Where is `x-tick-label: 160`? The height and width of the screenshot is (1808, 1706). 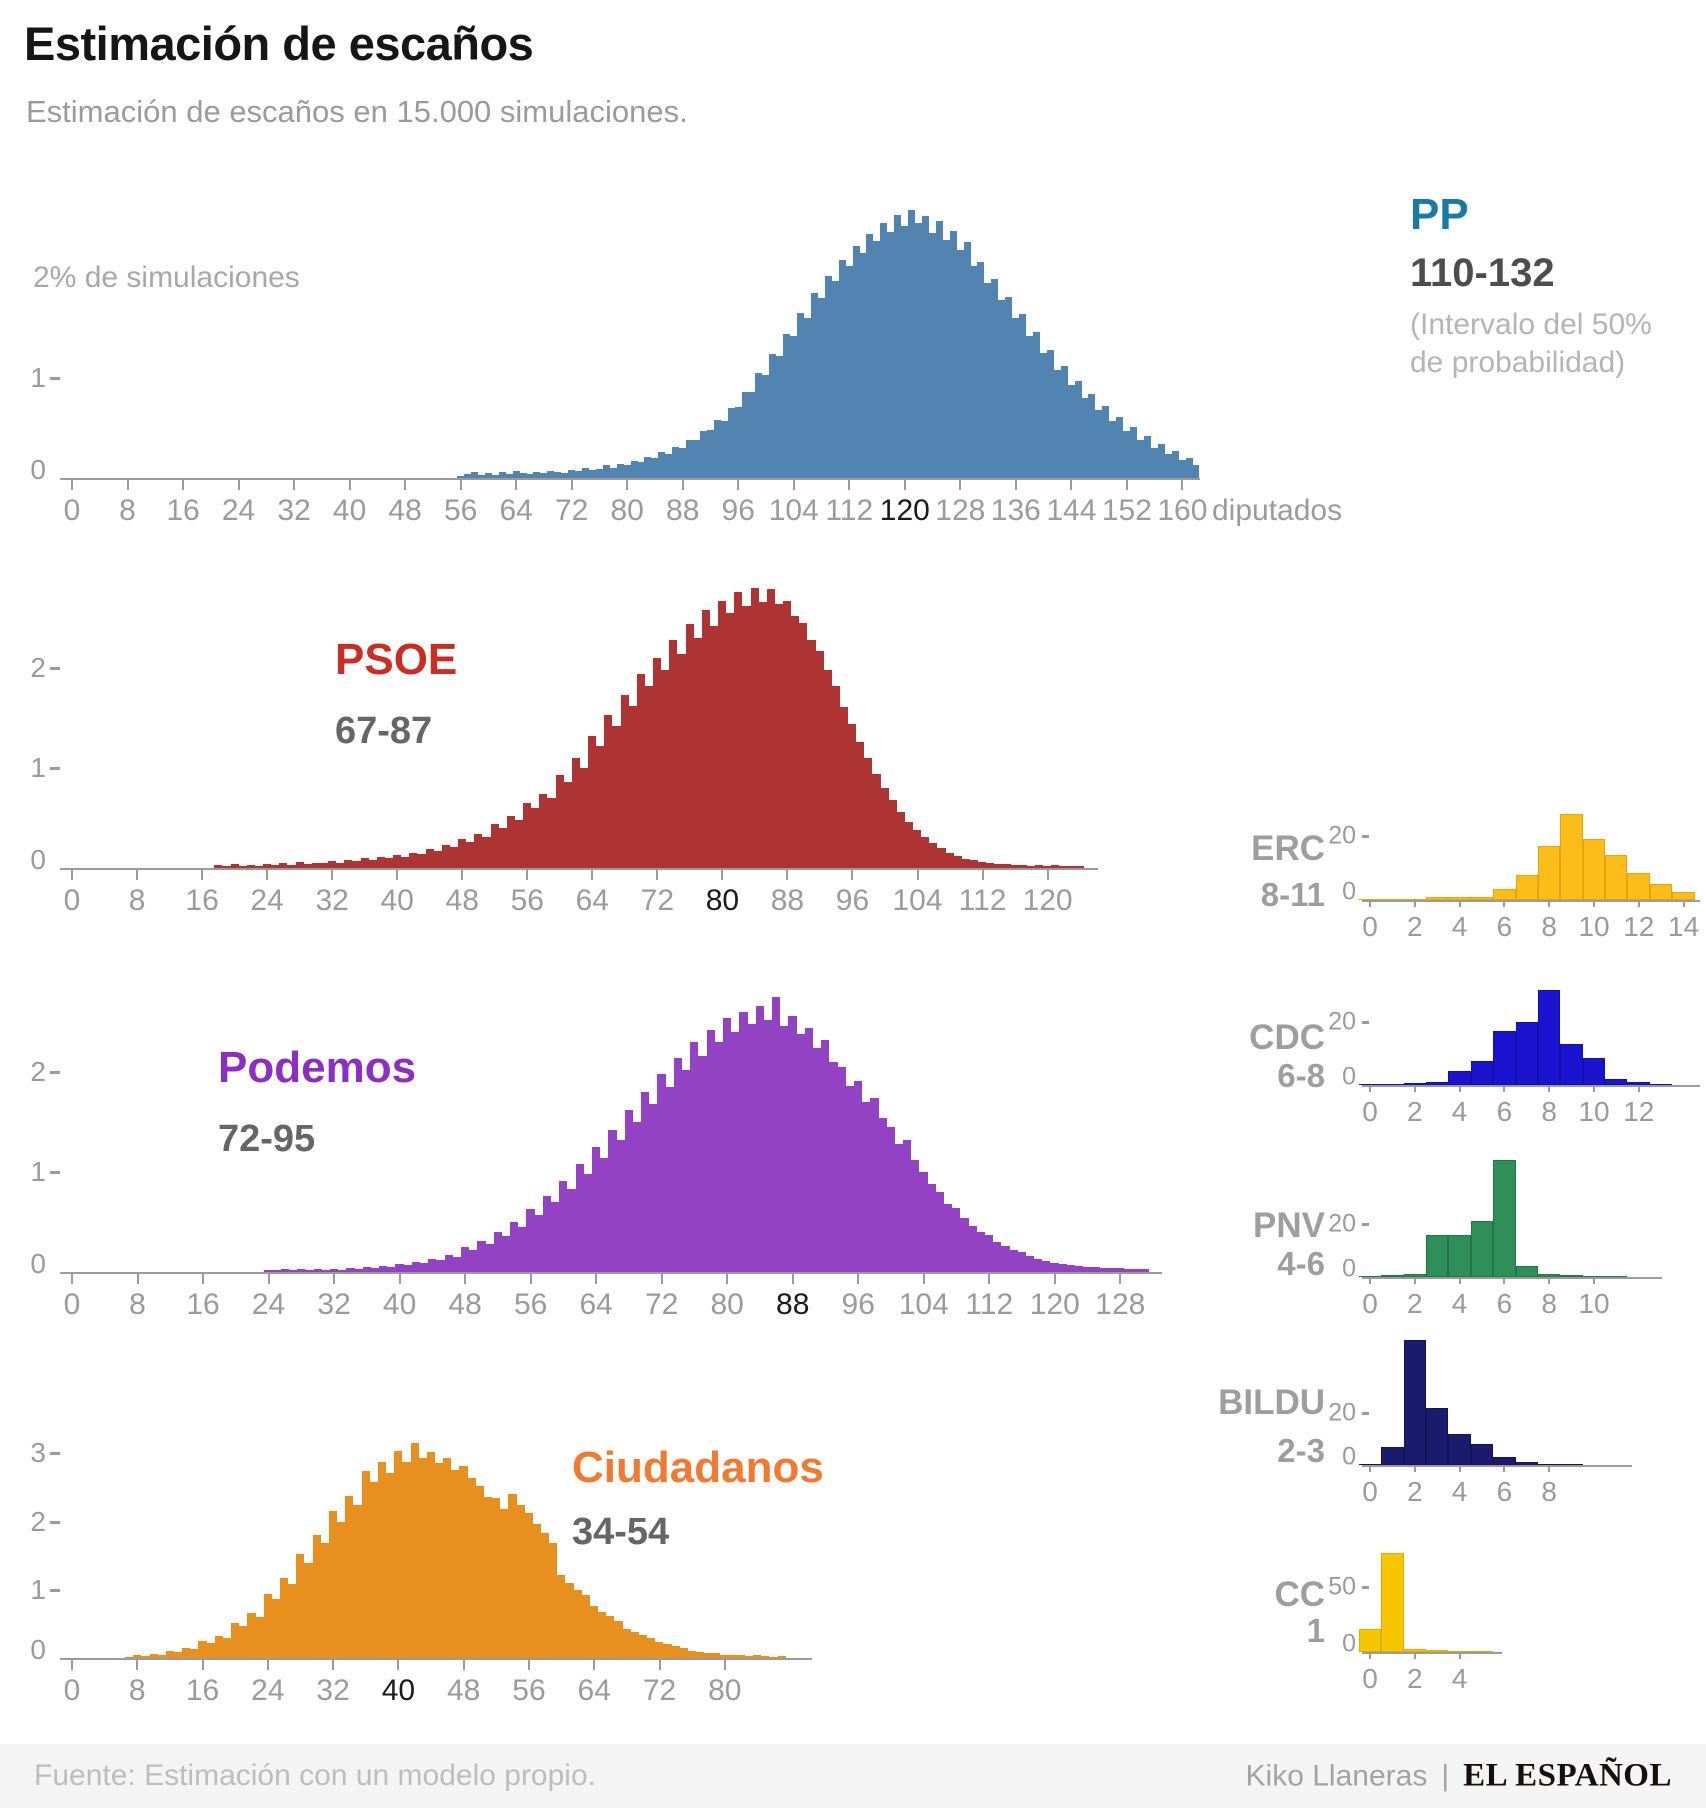 x-tick-label: 160 is located at coordinates (1182, 510).